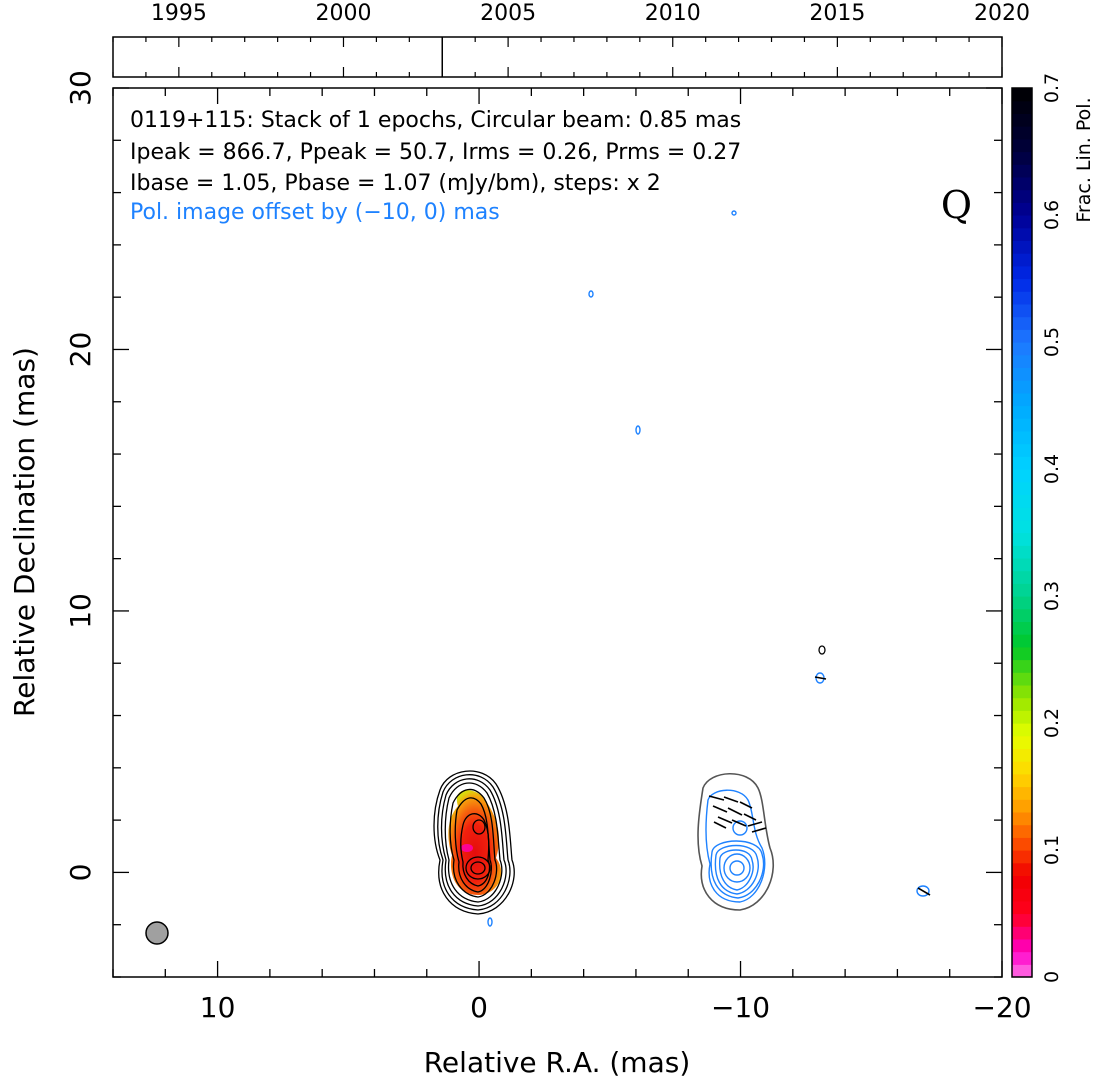  I want to click on time-tick-label: 1995, so click(179, 13).